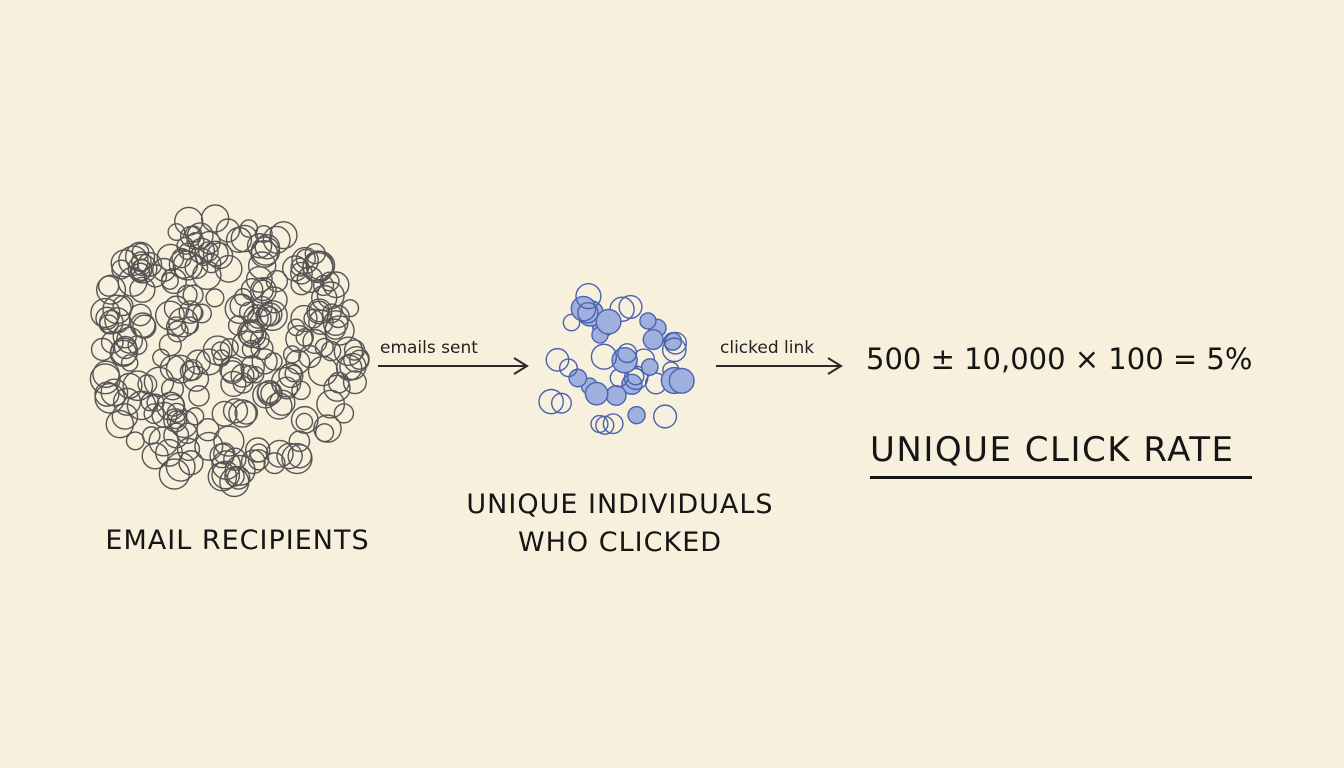 The image size is (1344, 768). I want to click on emails-sent-label: emails sent, so click(429, 348).